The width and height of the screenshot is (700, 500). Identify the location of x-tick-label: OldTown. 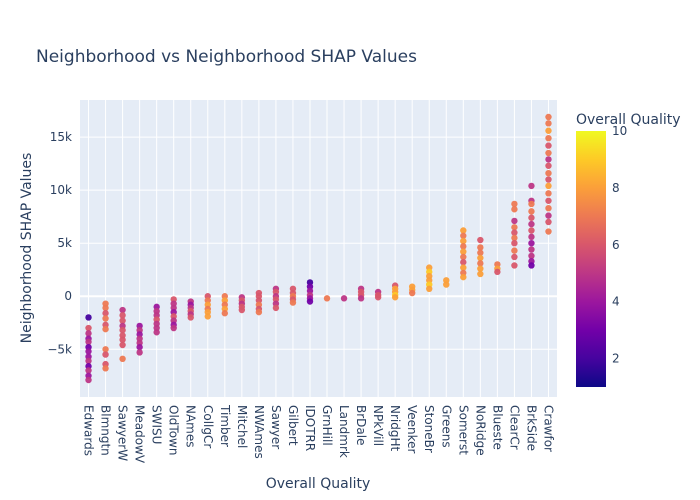
(174, 430).